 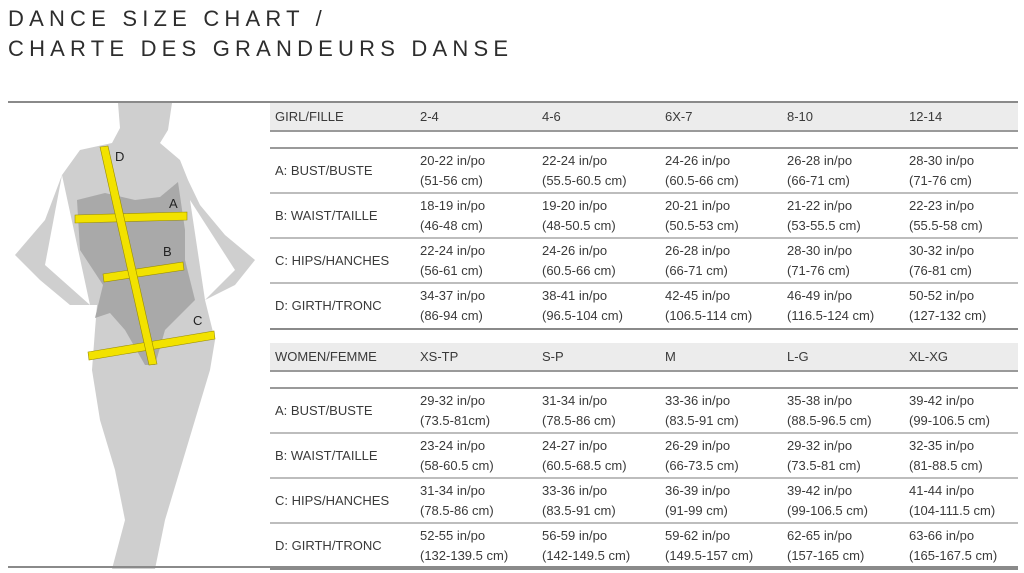 I want to click on label-b: B, so click(x=167, y=251).